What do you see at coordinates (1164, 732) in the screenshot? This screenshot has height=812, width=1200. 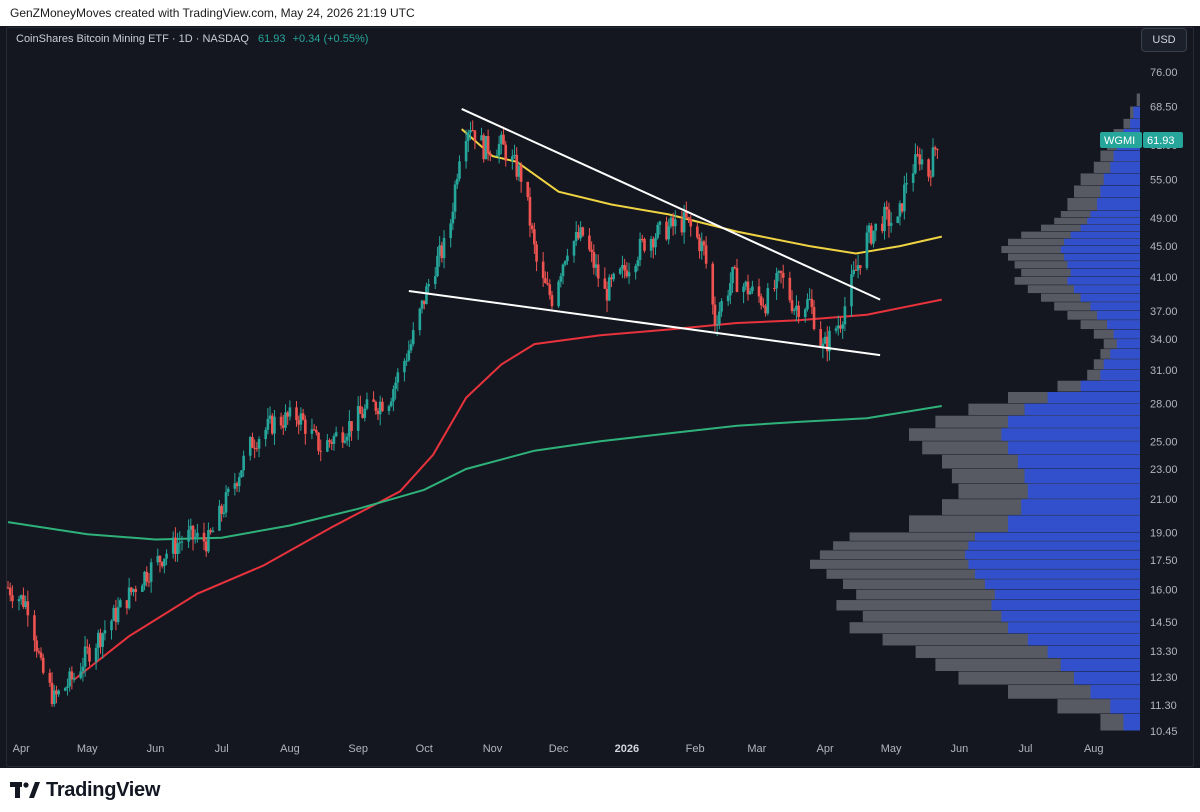 I see `price-tick-label: 10.45` at bounding box center [1164, 732].